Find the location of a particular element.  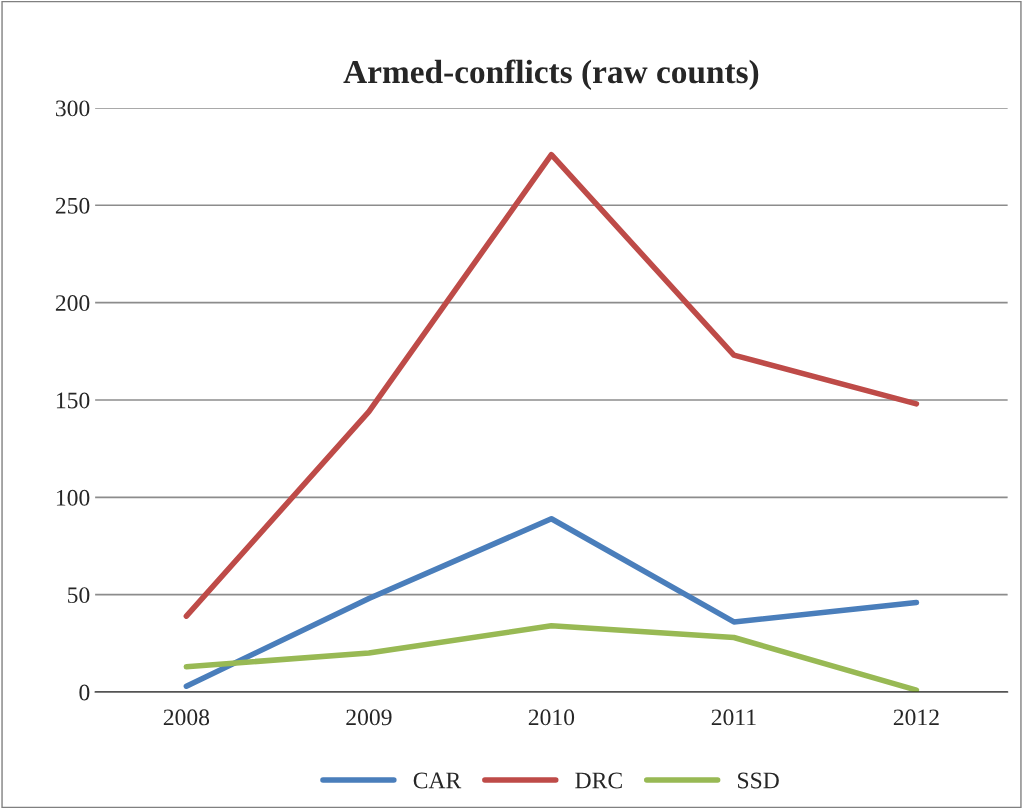

y-tick-label: 100 is located at coordinates (73, 497).